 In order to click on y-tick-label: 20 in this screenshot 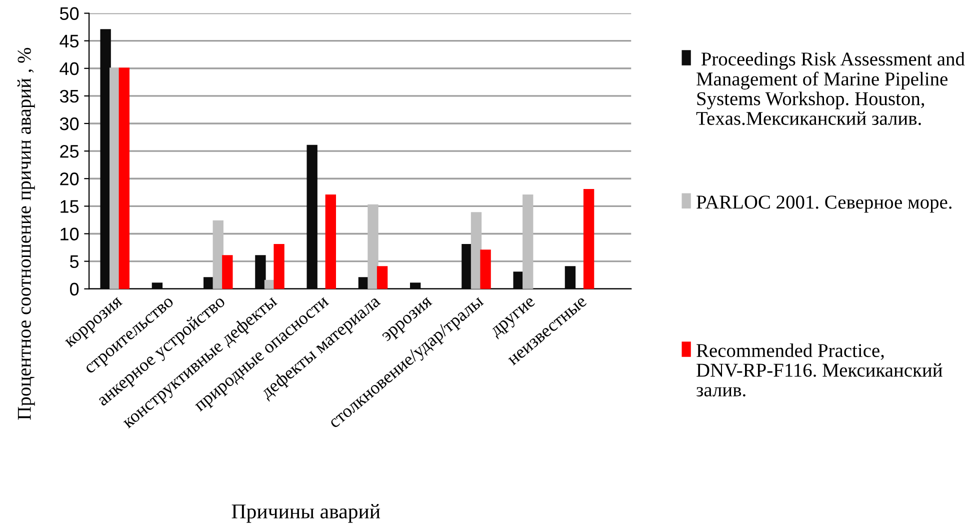, I will do `click(69, 179)`.